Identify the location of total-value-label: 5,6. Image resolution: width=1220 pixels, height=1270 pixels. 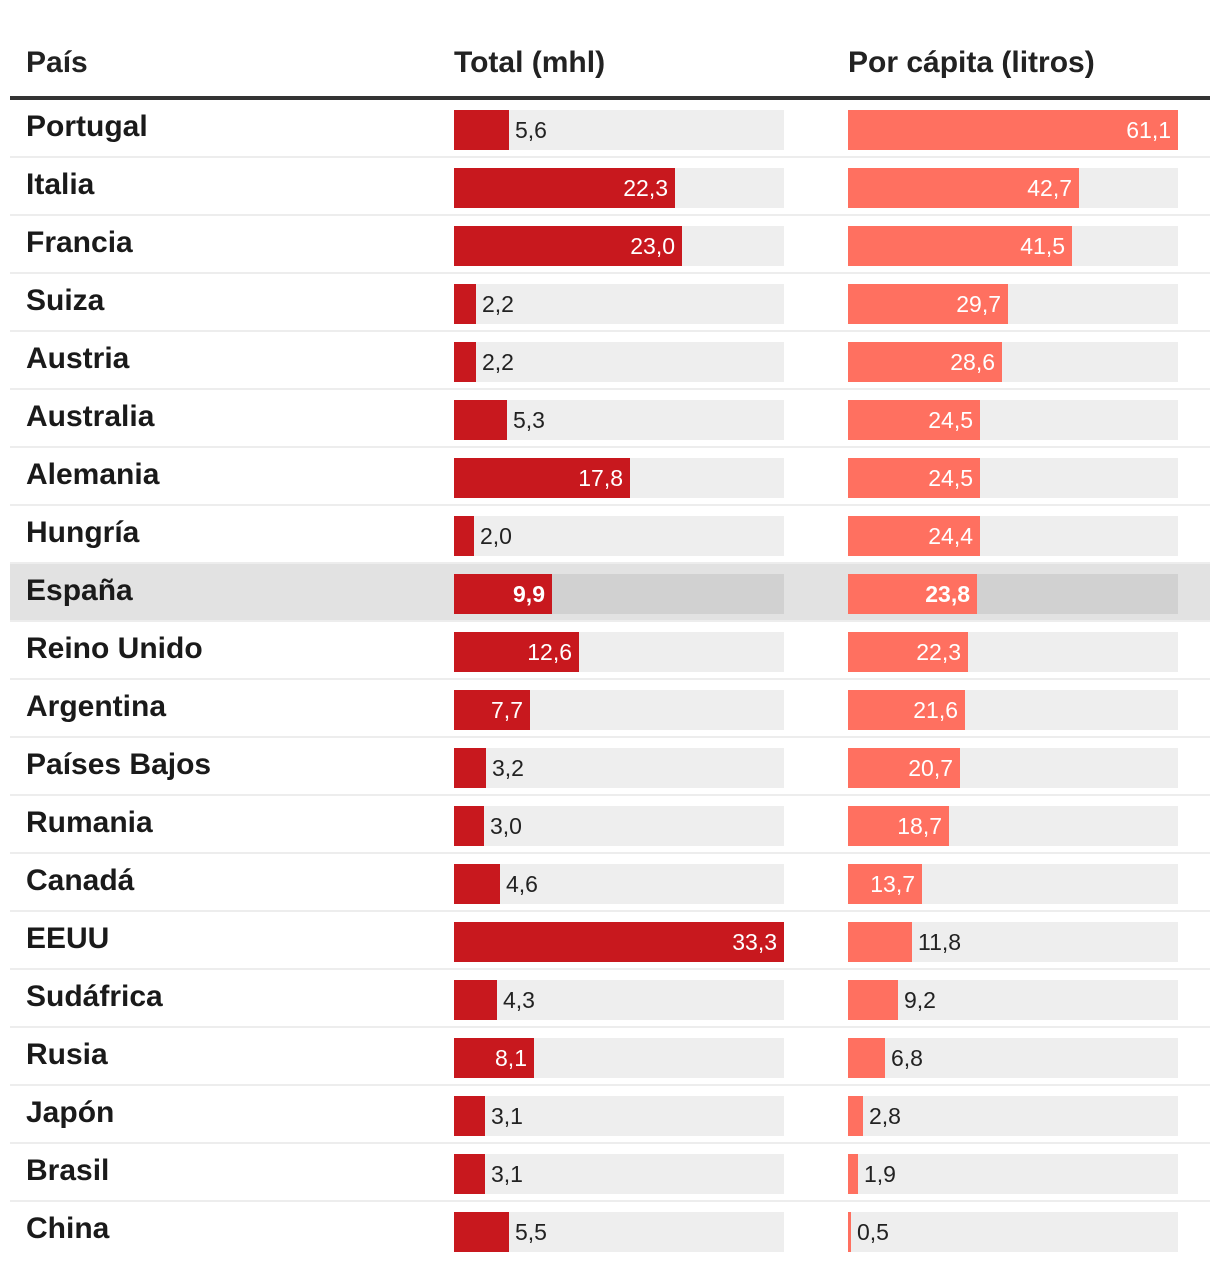
(531, 130).